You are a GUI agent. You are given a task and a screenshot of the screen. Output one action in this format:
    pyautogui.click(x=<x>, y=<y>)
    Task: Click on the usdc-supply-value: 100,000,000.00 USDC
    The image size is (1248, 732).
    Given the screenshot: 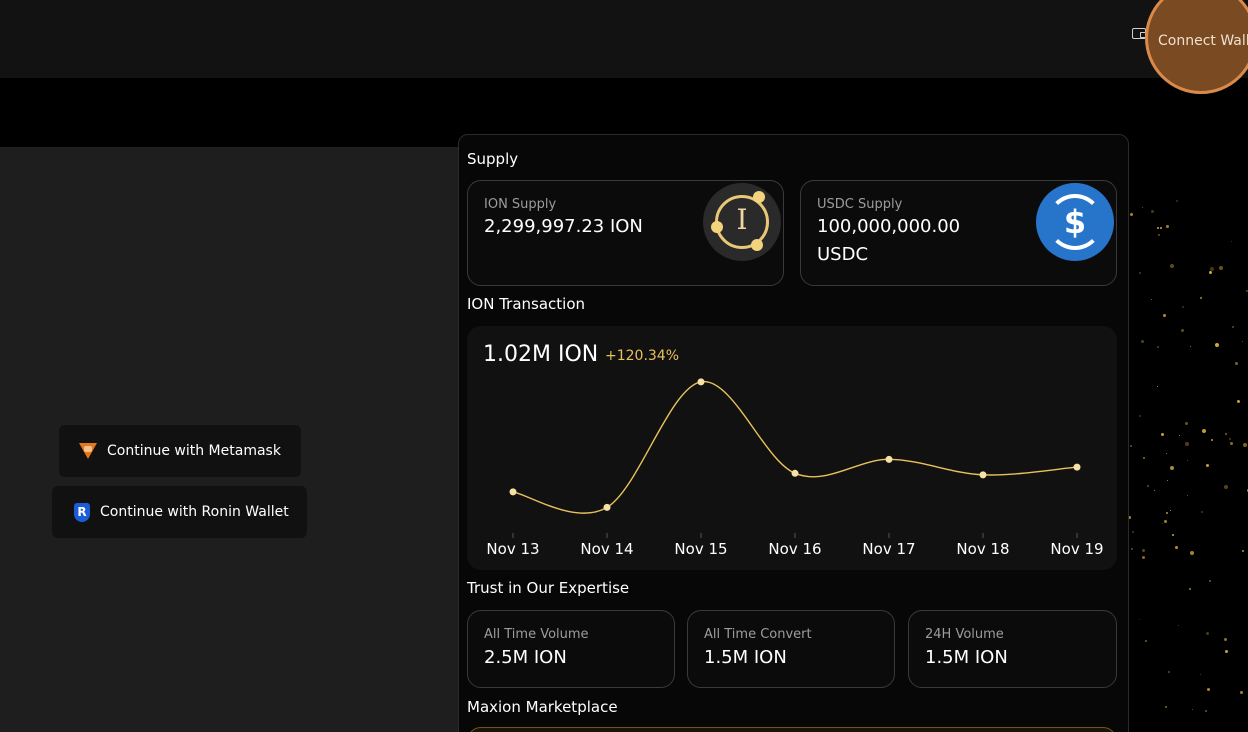 What is the action you would take?
    pyautogui.click(x=889, y=240)
    